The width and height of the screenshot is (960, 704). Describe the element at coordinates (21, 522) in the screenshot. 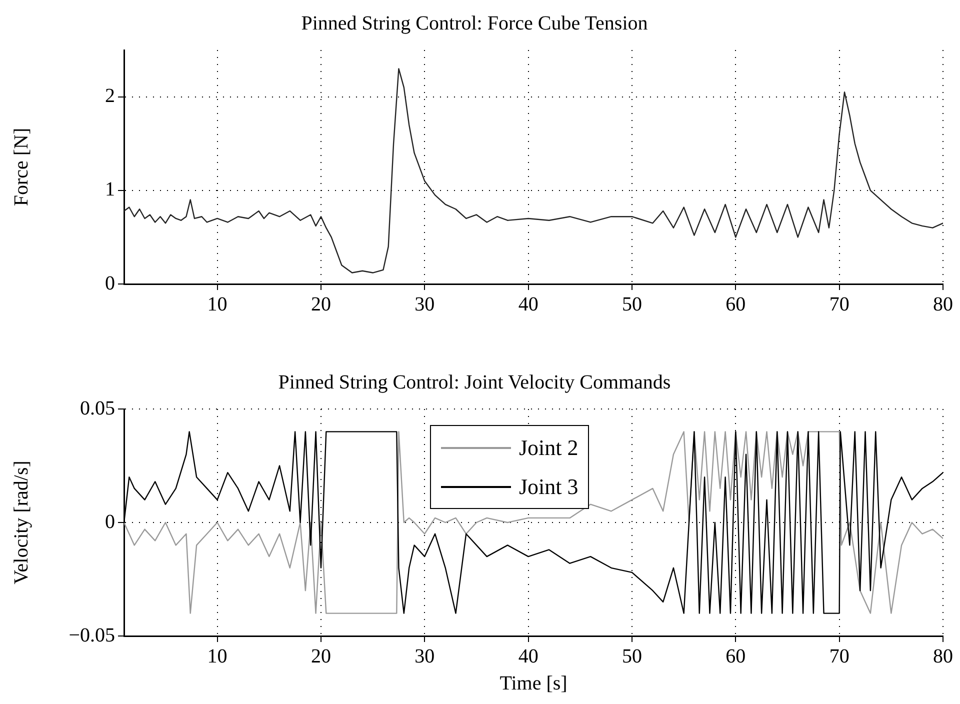

I see `y-axis-title: Velocity [rad/s]` at that location.